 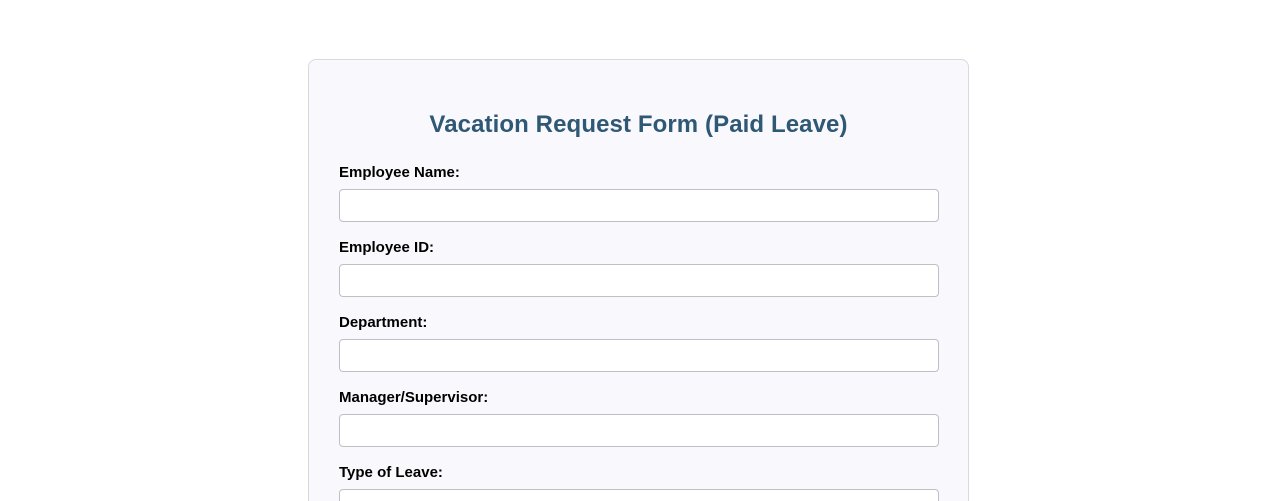 What do you see at coordinates (639, 355) in the screenshot?
I see `department-input` at bounding box center [639, 355].